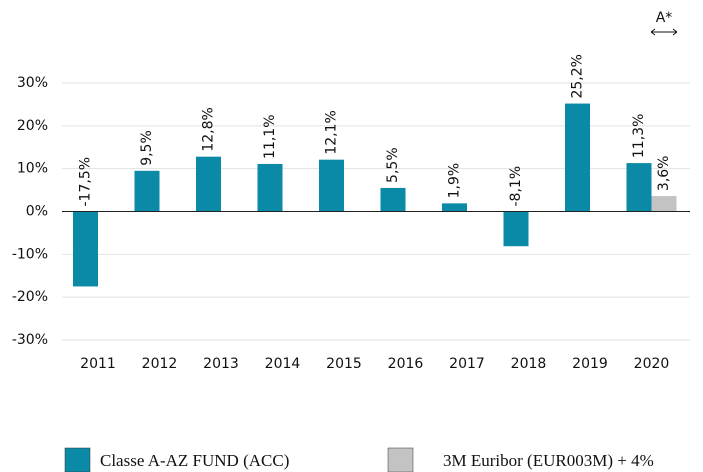 Image resolution: width=703 pixels, height=472 pixels. I want to click on value-label: 25,2%, so click(578, 76).